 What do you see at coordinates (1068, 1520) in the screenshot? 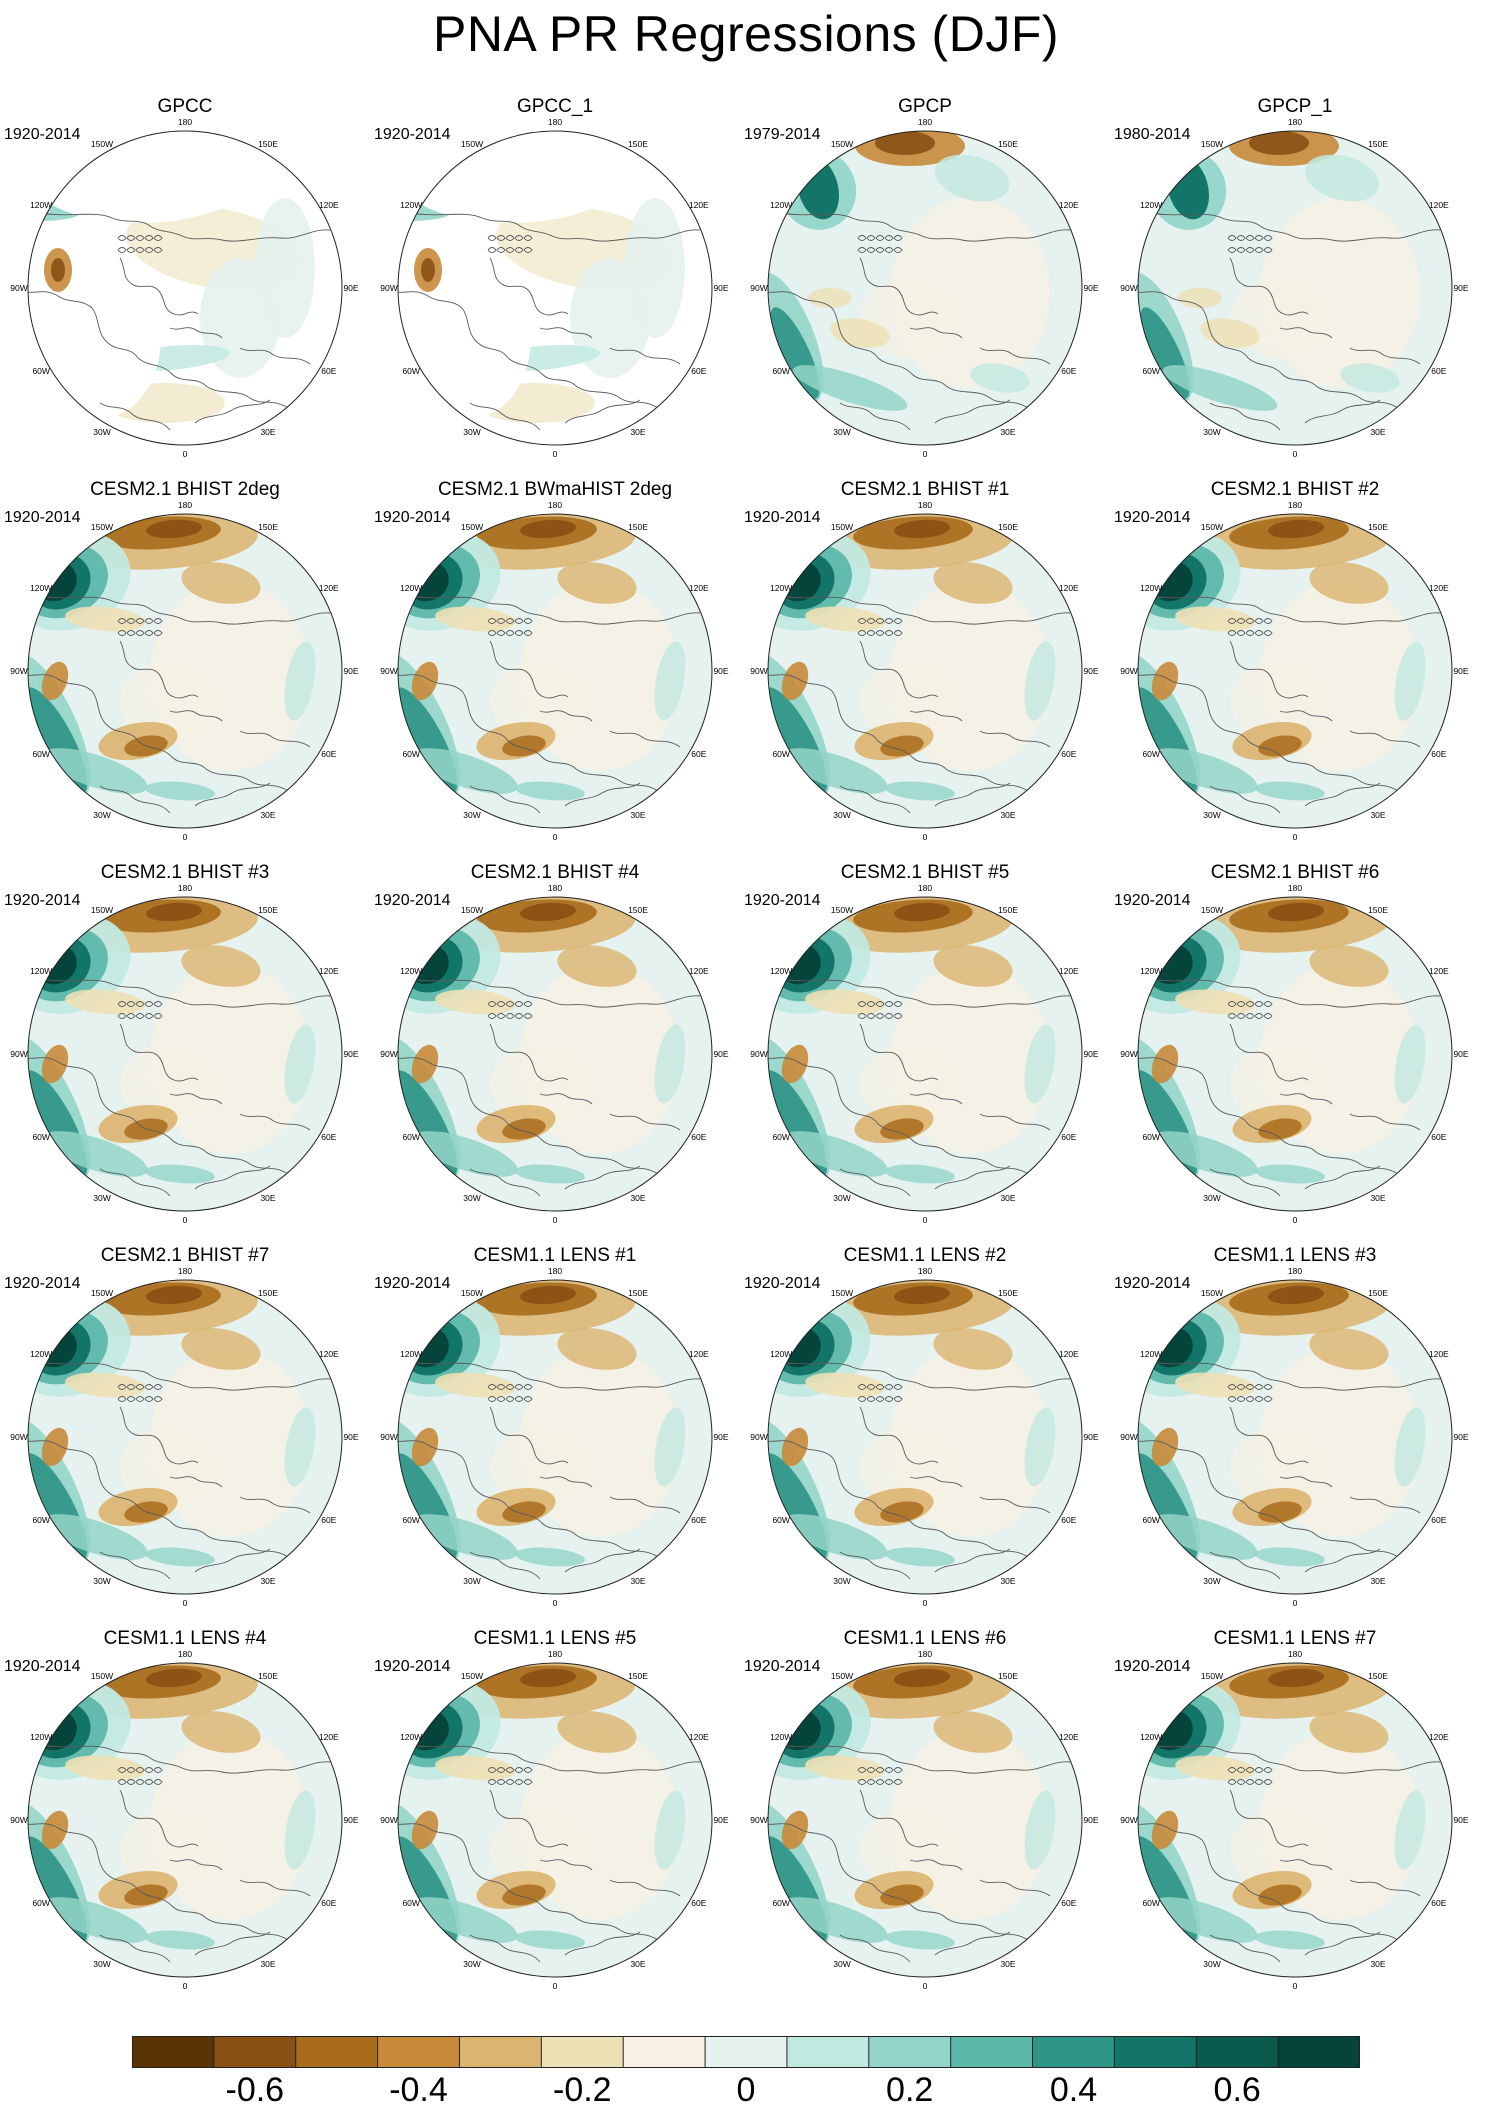
I see `longitude-label: 60E` at bounding box center [1068, 1520].